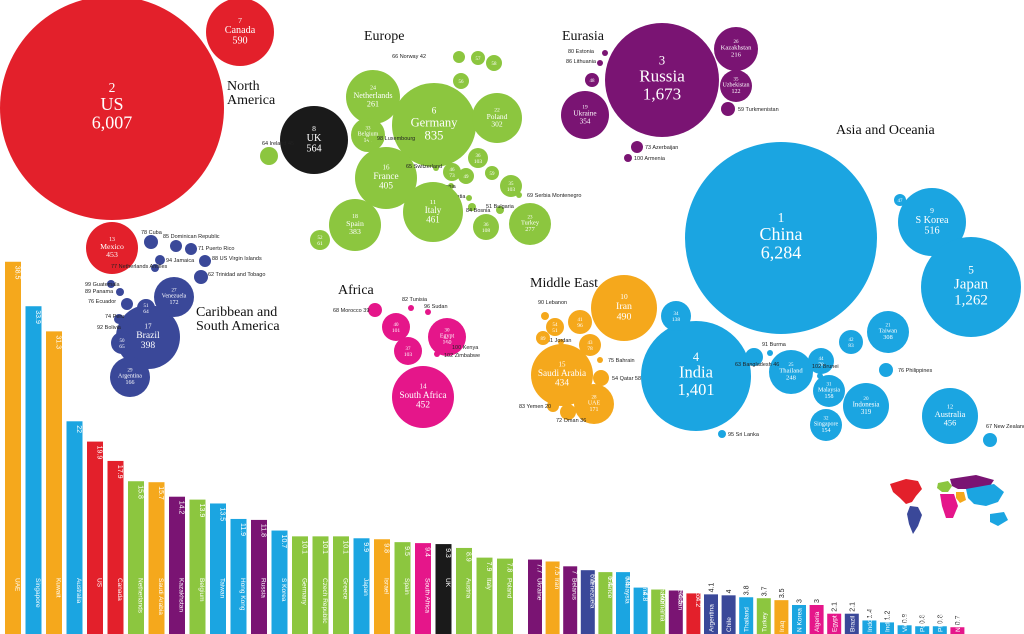  I want to click on bar-pakistan-rect, so click(922, 630).